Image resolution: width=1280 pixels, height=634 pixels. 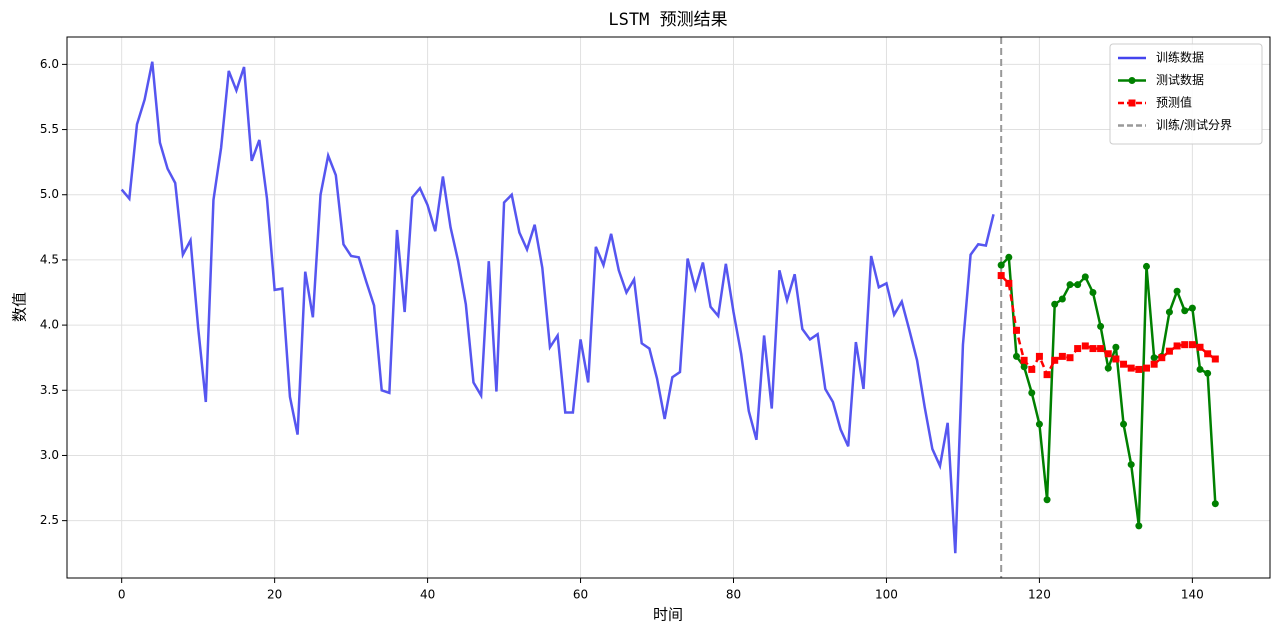 What do you see at coordinates (1180, 79) in the screenshot?
I see `legend-label: 测试数据` at bounding box center [1180, 79].